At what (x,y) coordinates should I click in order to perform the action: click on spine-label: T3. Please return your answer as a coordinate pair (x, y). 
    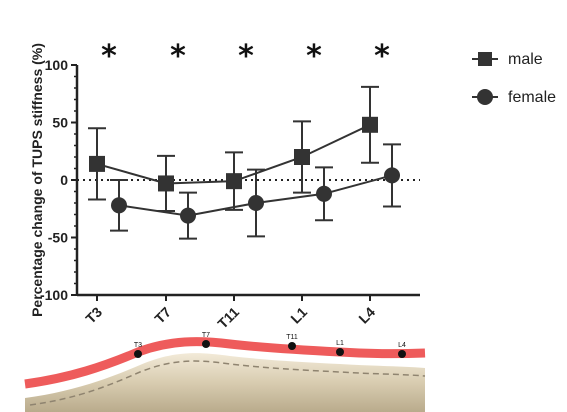
    Looking at the image, I should click on (138, 345).